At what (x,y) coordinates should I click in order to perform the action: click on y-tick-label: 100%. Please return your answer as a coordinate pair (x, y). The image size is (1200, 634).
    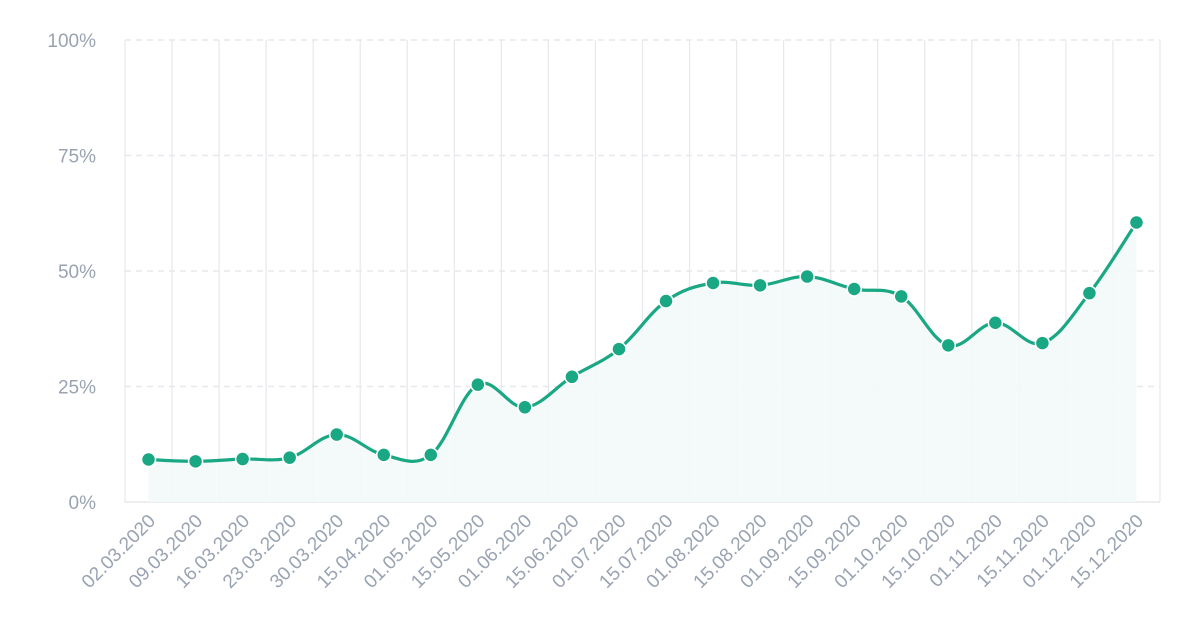
    Looking at the image, I should click on (71, 41).